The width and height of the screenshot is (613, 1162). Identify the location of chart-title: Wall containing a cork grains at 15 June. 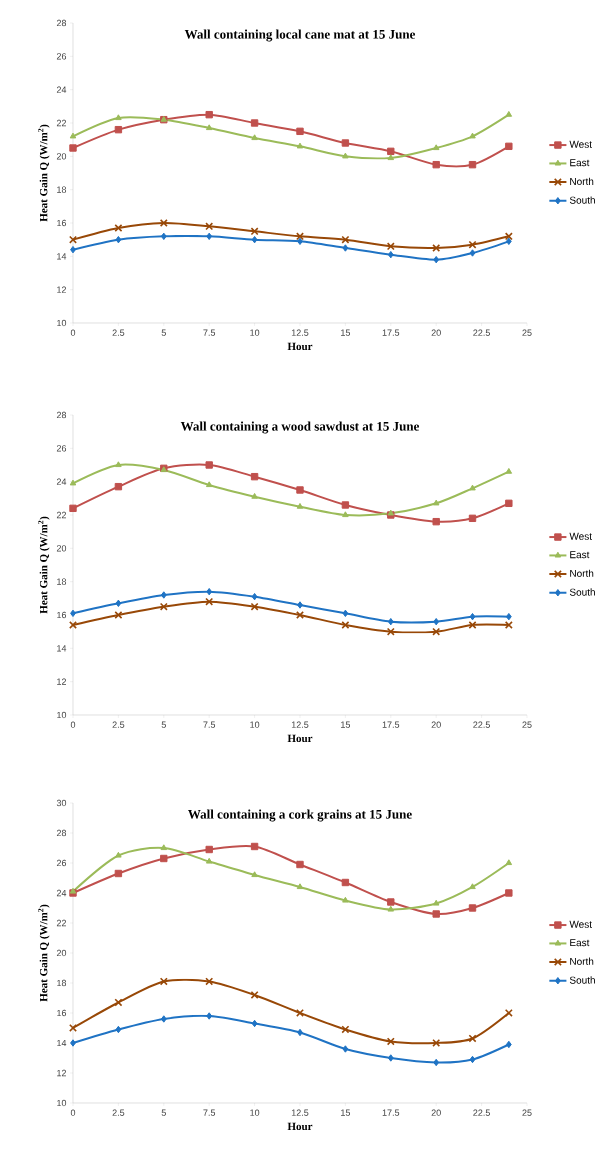
(300, 815).